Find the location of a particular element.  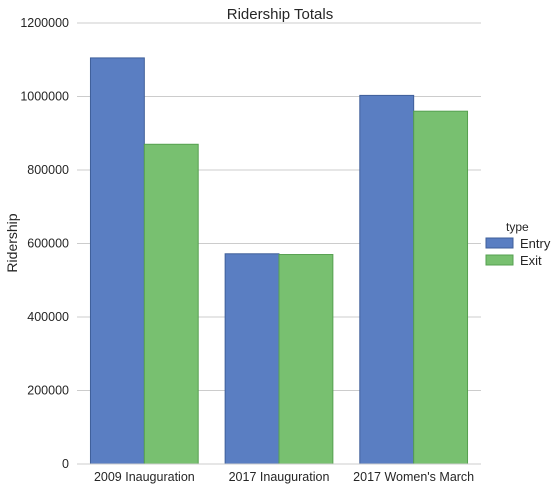

y-tick-label: 200000 is located at coordinates (48, 391).